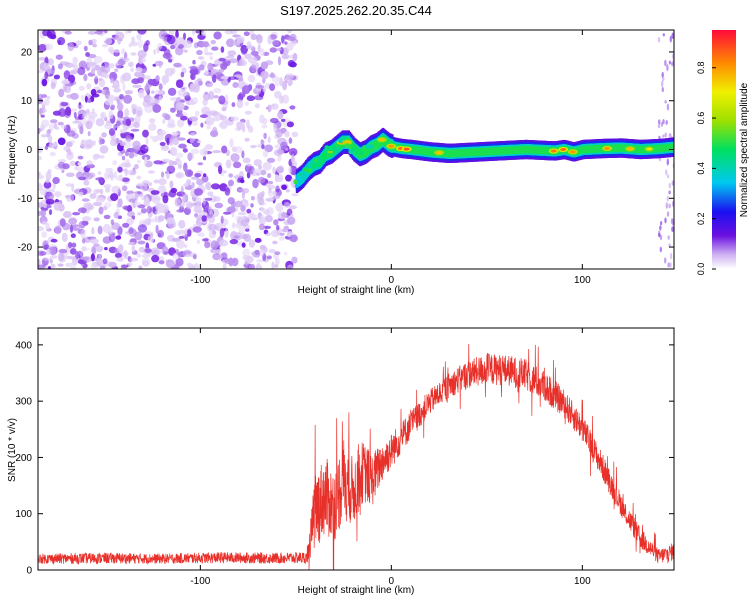 This screenshot has width=750, height=600. I want to click on spectrogram-peak, so click(630, 149).